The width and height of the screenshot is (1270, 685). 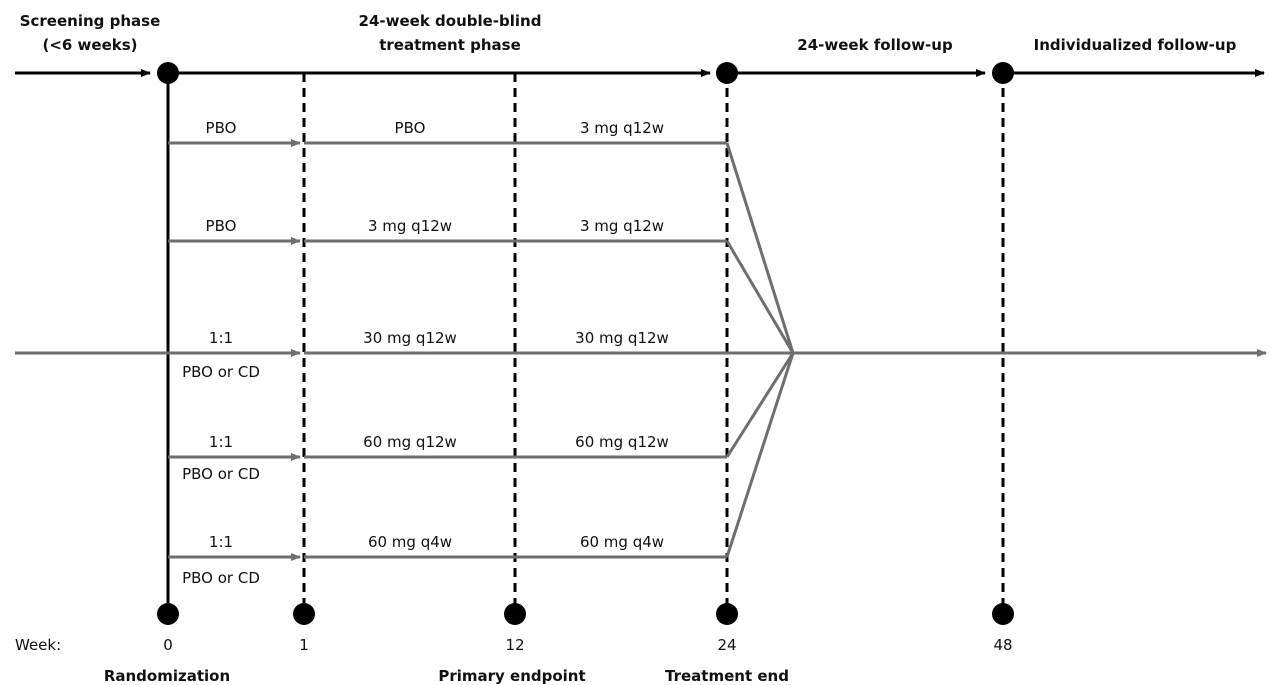 What do you see at coordinates (410, 338) in the screenshot?
I see `arm-3-seg1-label: 30 mg q12w` at bounding box center [410, 338].